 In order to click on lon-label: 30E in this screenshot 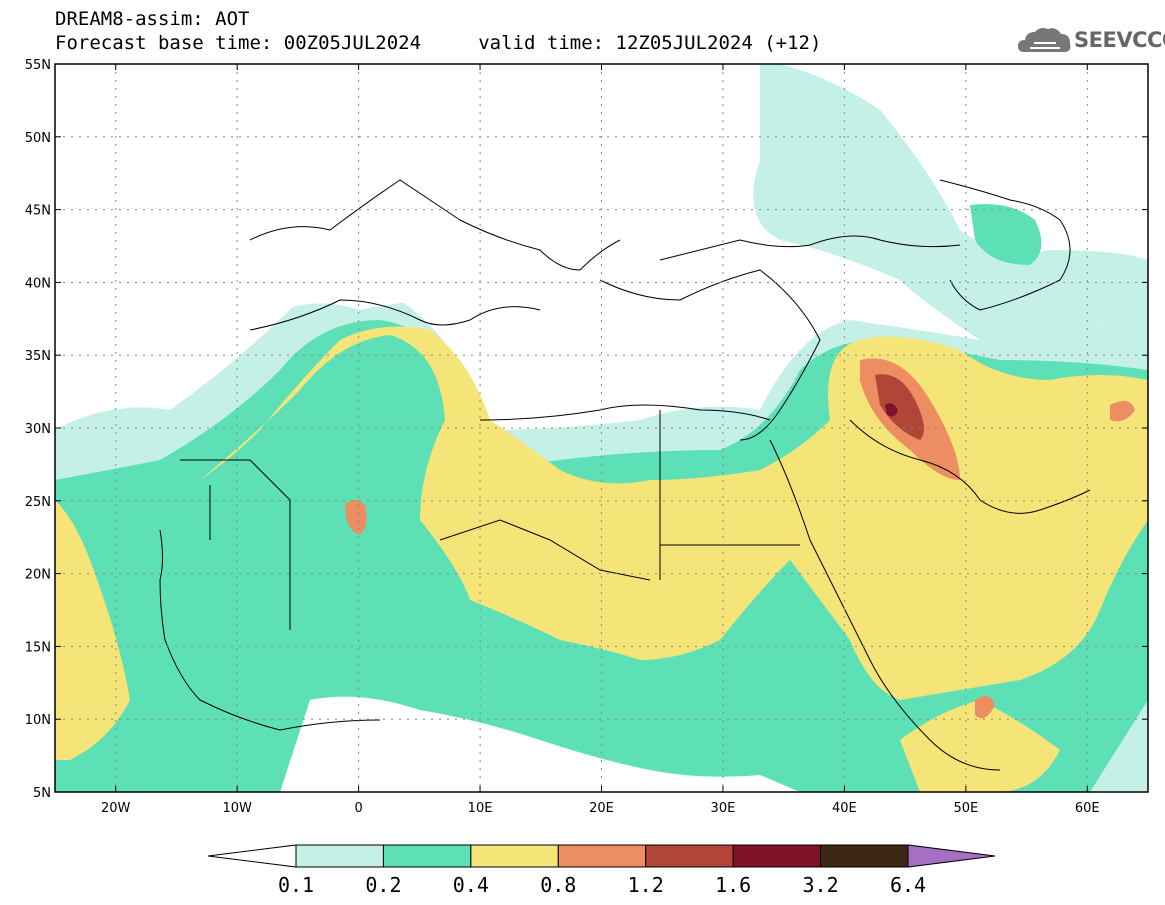, I will do `click(723, 808)`.